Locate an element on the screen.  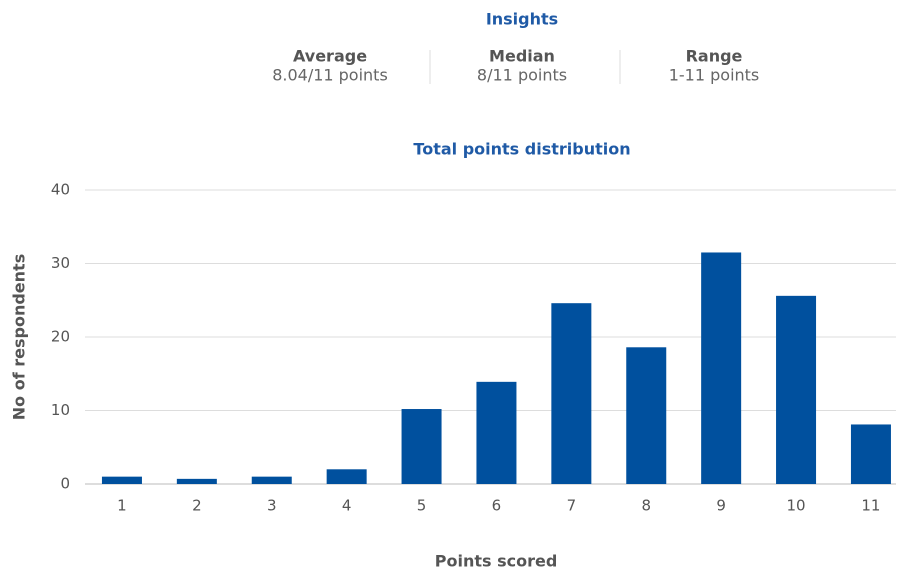
y-tick-label: 40 is located at coordinates (60, 190).